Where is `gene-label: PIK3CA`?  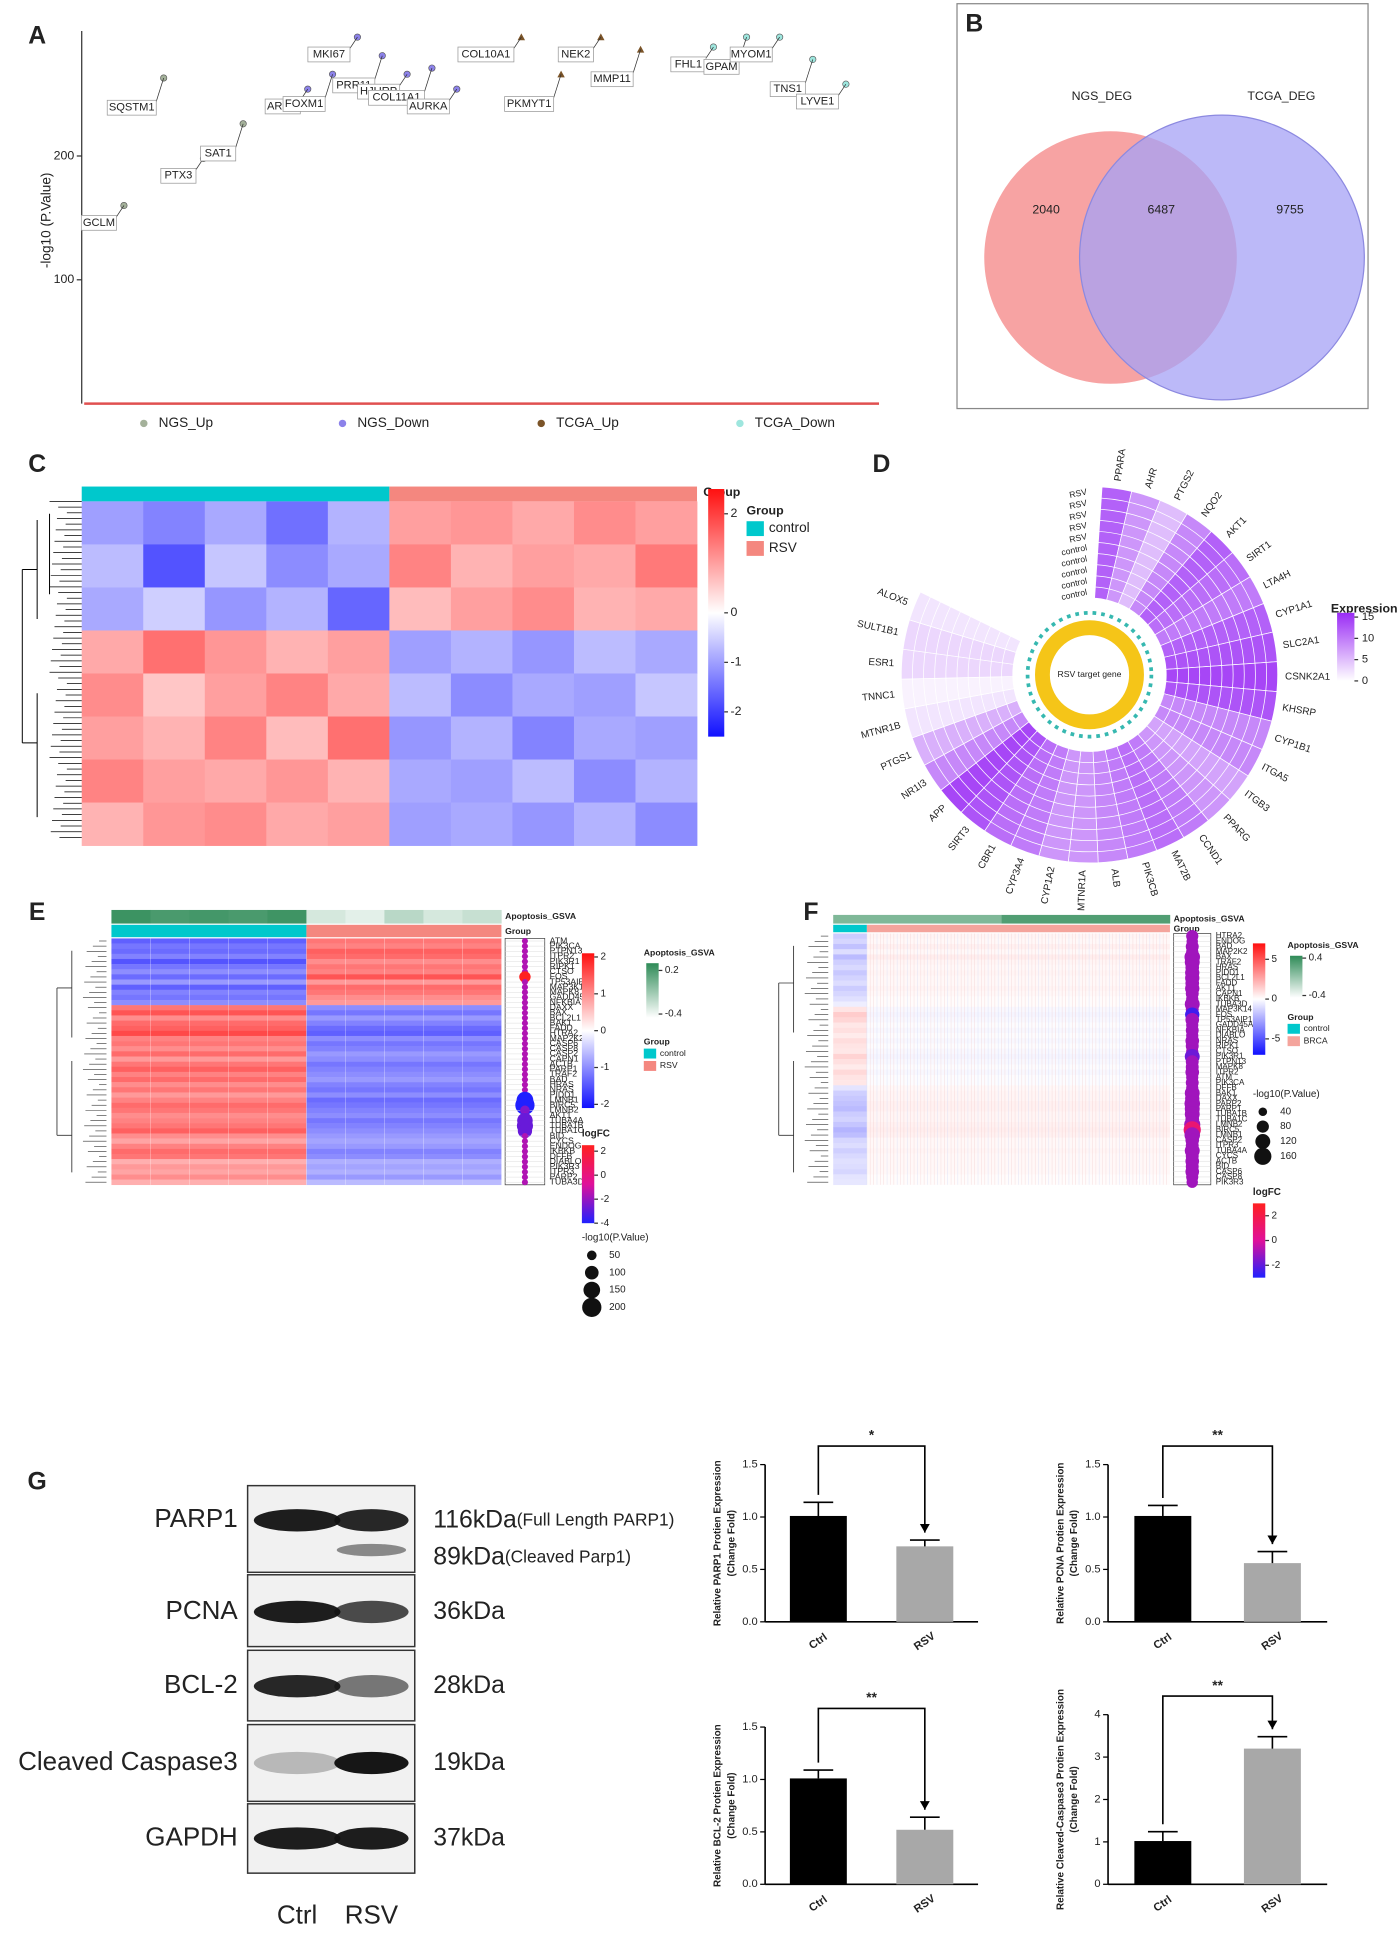
gene-label: PIK3CA is located at coordinates (1230, 1082).